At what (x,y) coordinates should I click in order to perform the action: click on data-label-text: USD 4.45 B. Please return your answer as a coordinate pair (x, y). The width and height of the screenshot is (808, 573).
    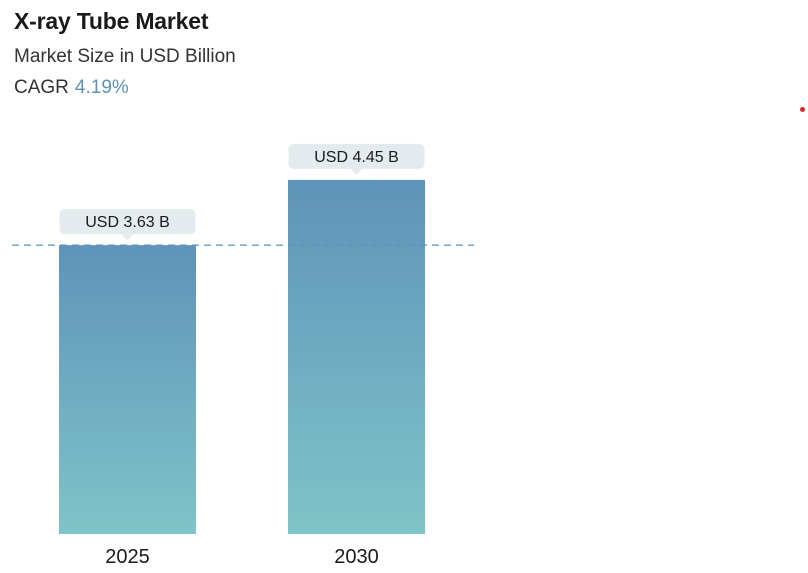
    Looking at the image, I should click on (356, 157).